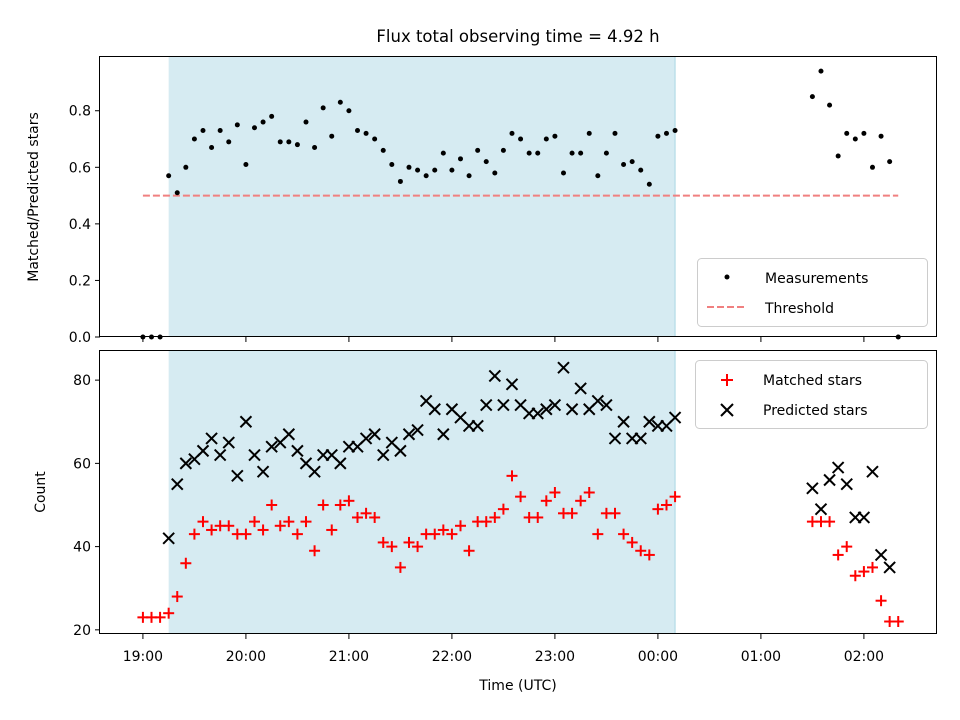 This screenshot has height=720, width=960. I want to click on bottom-xtick-label: 22:00, so click(452, 657).